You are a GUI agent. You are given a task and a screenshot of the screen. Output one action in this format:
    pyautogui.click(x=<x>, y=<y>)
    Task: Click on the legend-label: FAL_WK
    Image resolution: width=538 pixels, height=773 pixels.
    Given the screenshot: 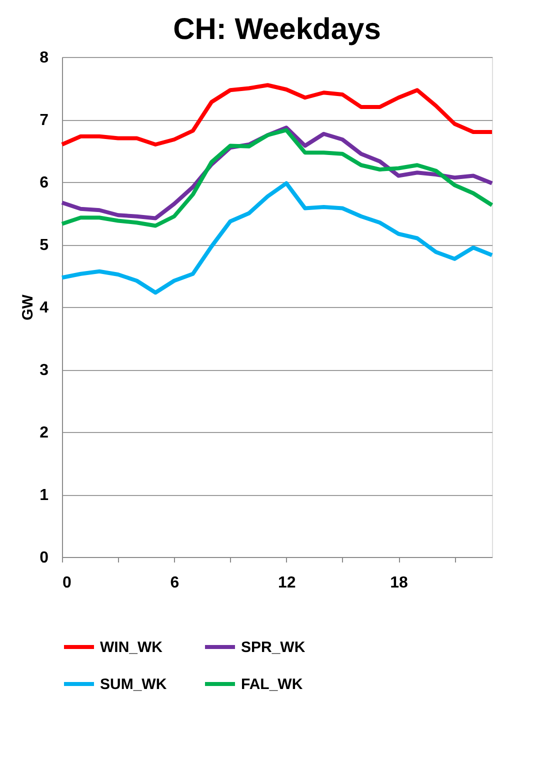 What is the action you would take?
    pyautogui.click(x=272, y=684)
    